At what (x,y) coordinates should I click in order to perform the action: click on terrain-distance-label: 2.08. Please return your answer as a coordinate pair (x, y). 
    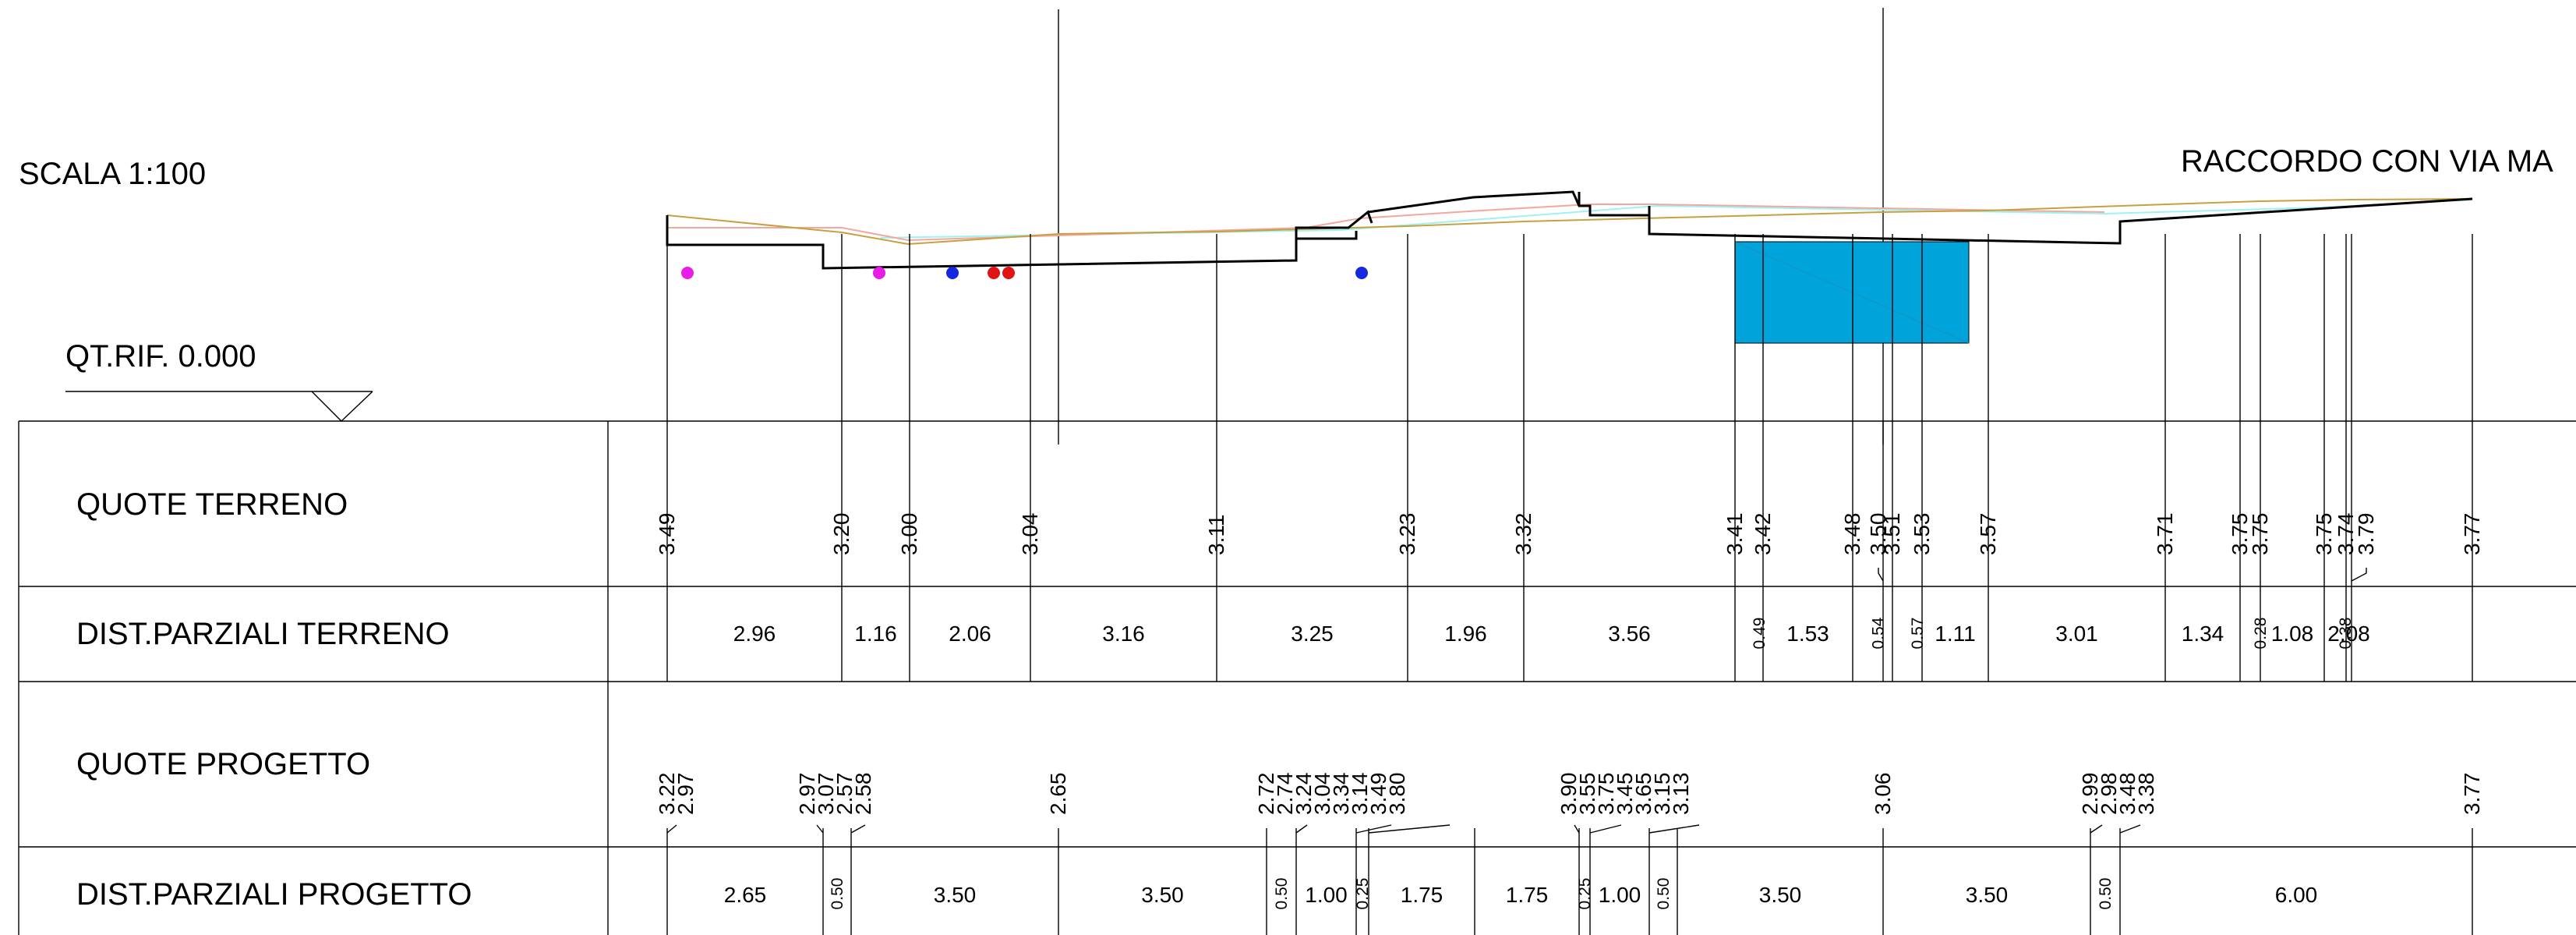
    Looking at the image, I should click on (2348, 634).